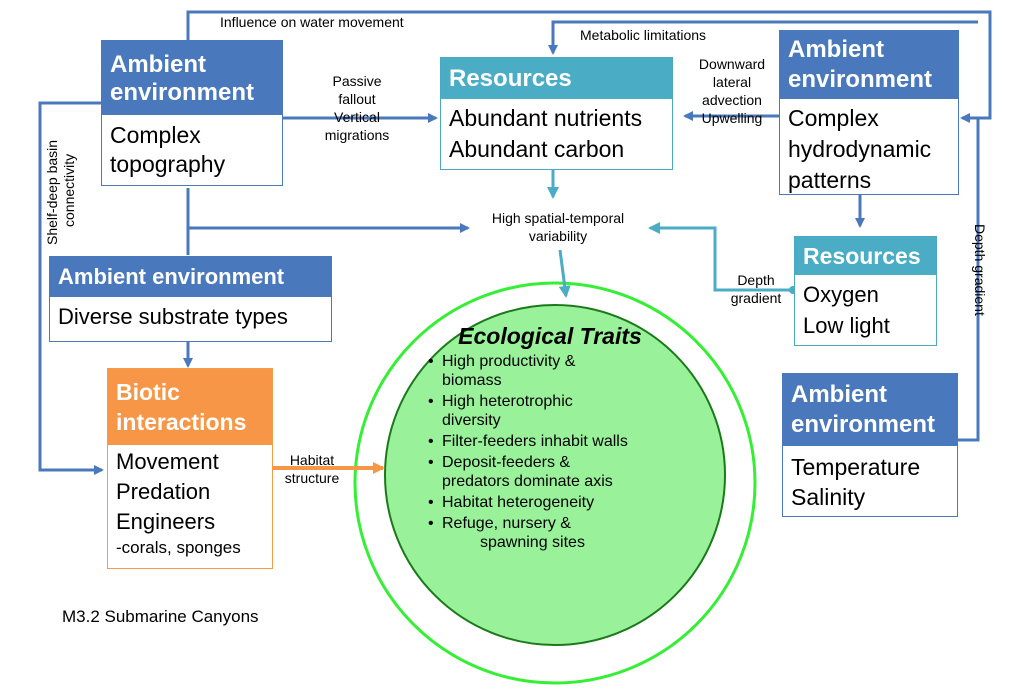 The image size is (1011, 700). Describe the element at coordinates (550, 533) in the screenshot. I see `trait-item: Refuge, nursery & spawning sites` at that location.